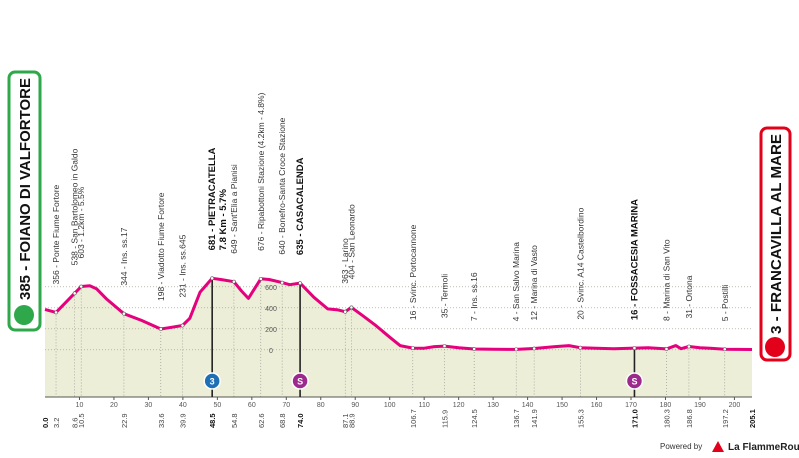 This screenshot has width=799, height=458. Describe the element at coordinates (631, 405) in the screenshot. I see `x-tick-label: 170` at that location.